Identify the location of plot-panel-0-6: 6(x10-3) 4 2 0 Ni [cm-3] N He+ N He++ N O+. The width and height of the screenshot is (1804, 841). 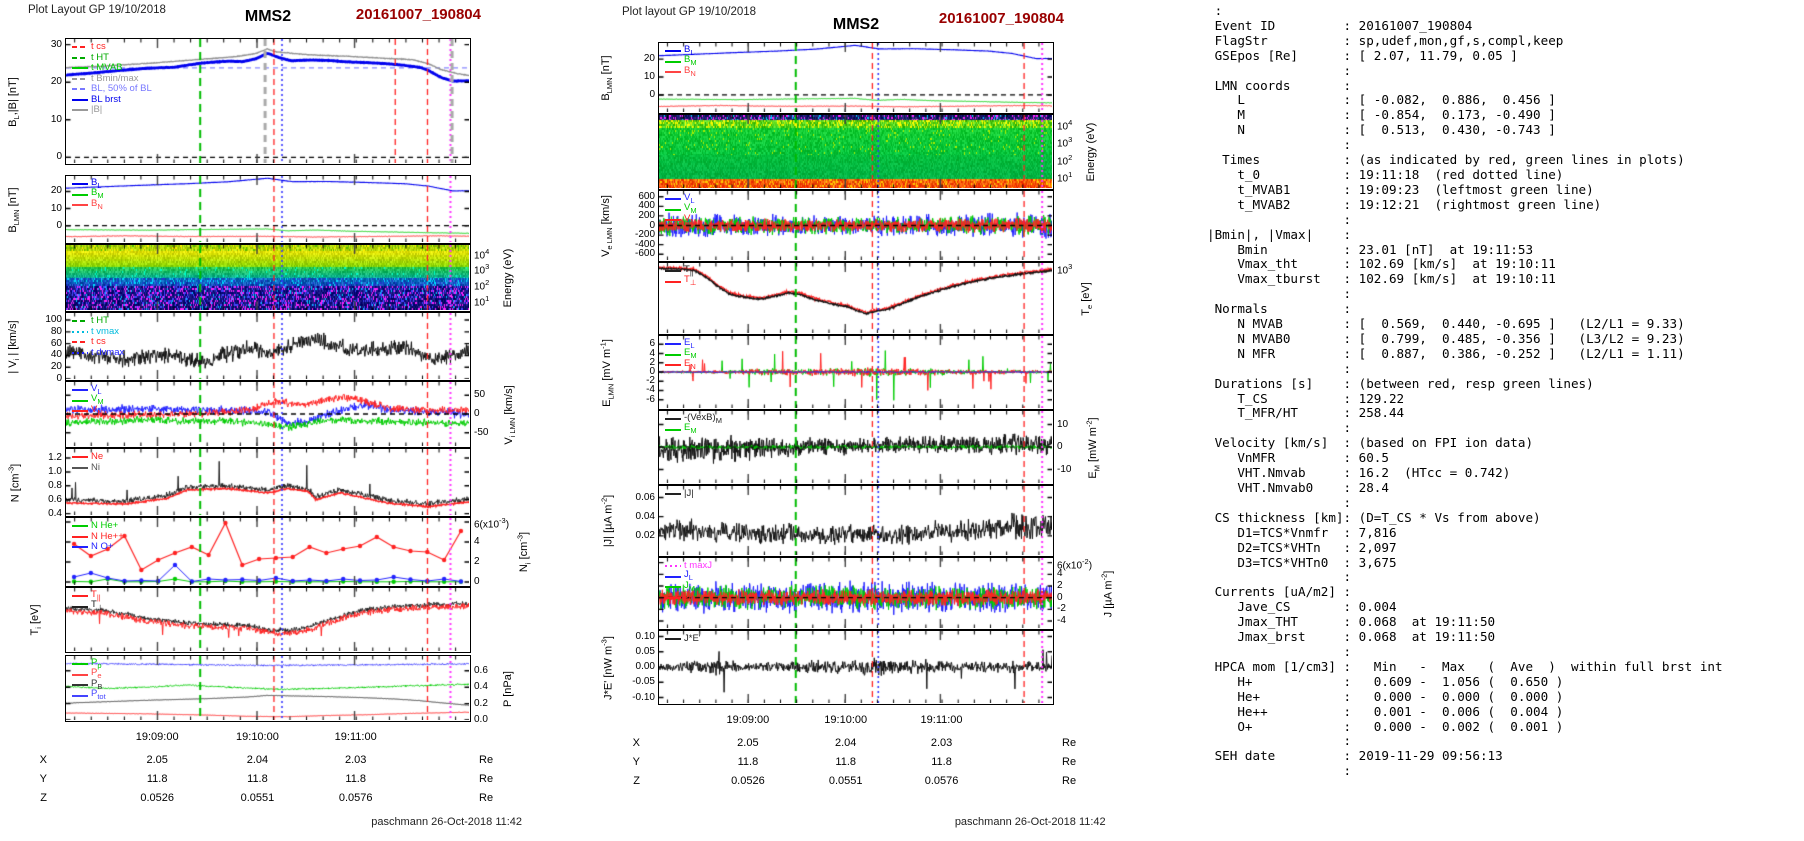
(298, 551).